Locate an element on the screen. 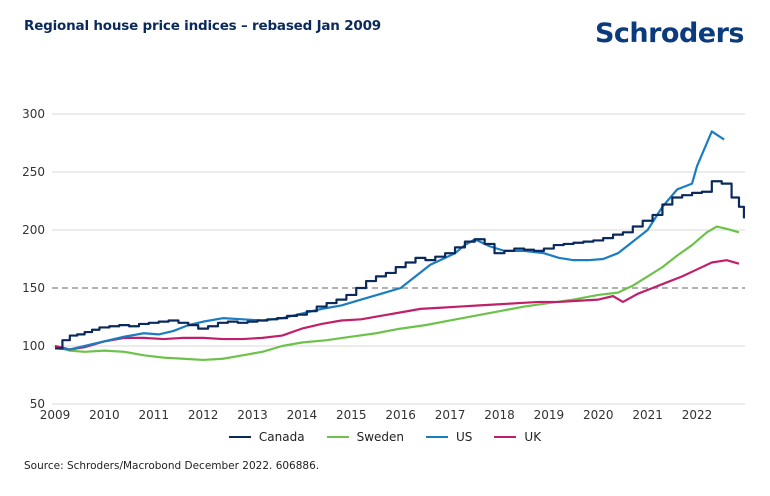  x-tick-label: 2019 is located at coordinates (549, 415).